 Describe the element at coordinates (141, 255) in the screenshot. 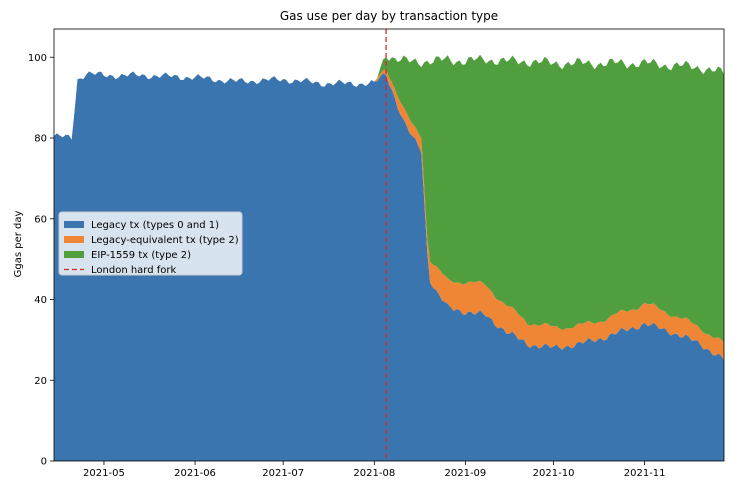

I see `legend-label: EIP-1559 tx (type 2)` at that location.